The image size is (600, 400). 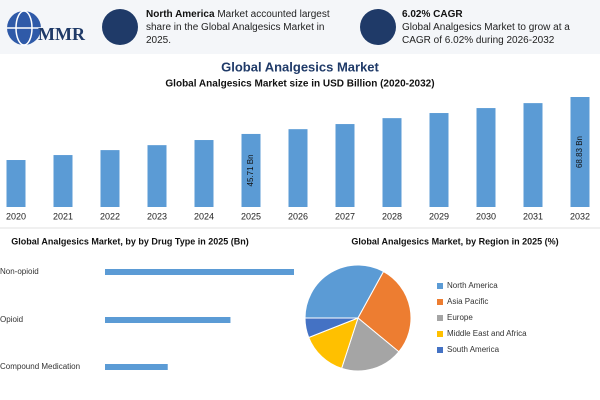 I want to click on x-tick-label: 2023, so click(x=157, y=216).